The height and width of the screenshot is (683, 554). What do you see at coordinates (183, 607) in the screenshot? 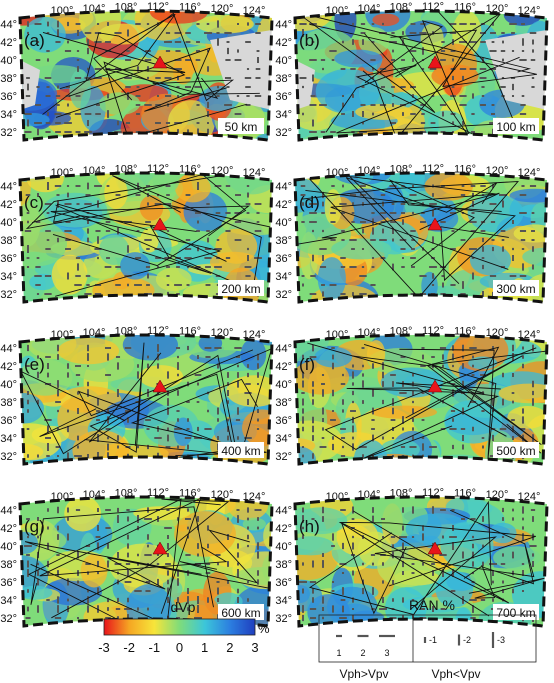
I see `colorbar-title: dVp` at bounding box center [183, 607].